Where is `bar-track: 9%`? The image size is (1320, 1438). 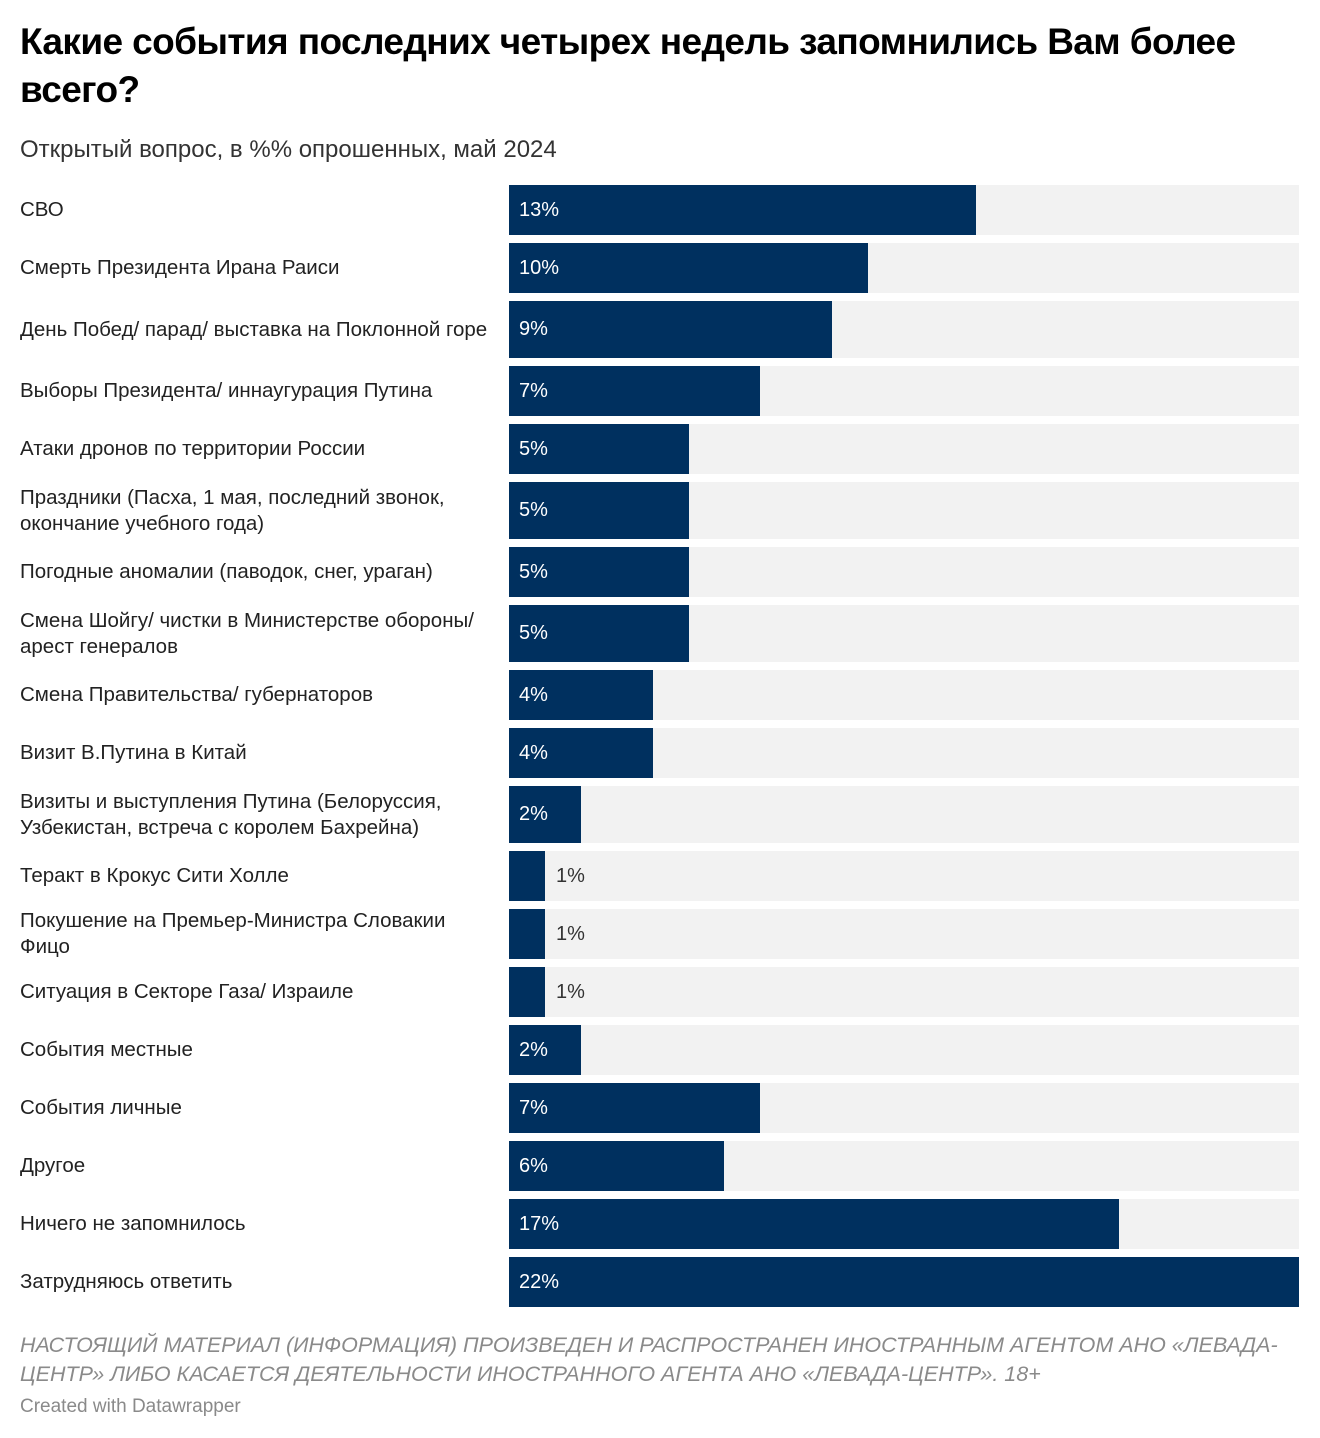 bar-track: 9% is located at coordinates (904, 329).